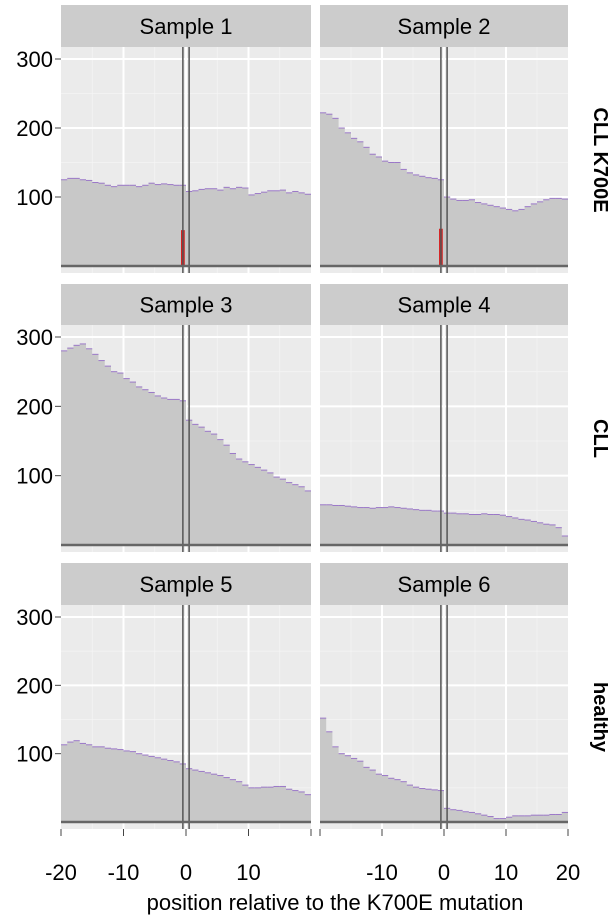  I want to click on facet-panel-3: Sample 3, so click(186, 418).